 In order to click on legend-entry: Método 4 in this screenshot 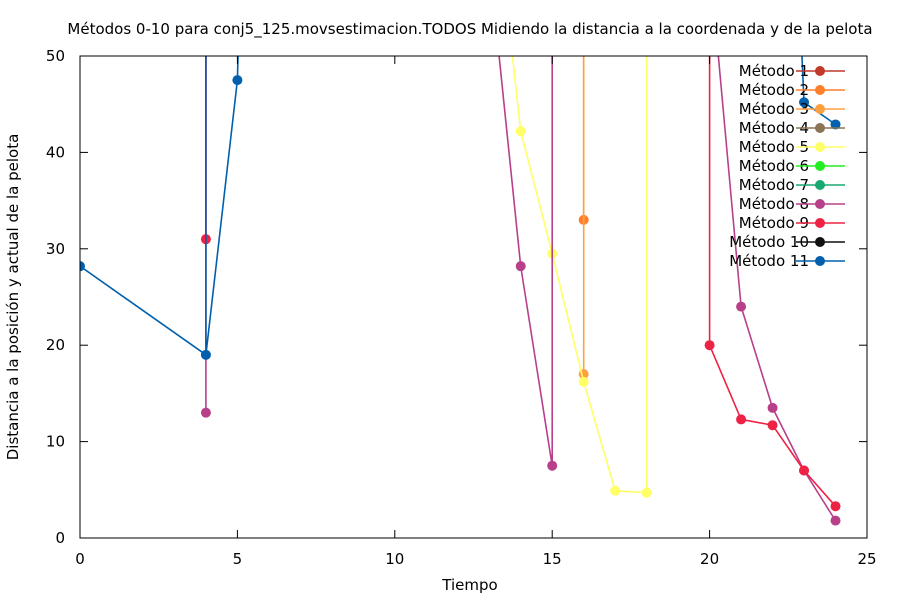, I will do `click(792, 128)`.